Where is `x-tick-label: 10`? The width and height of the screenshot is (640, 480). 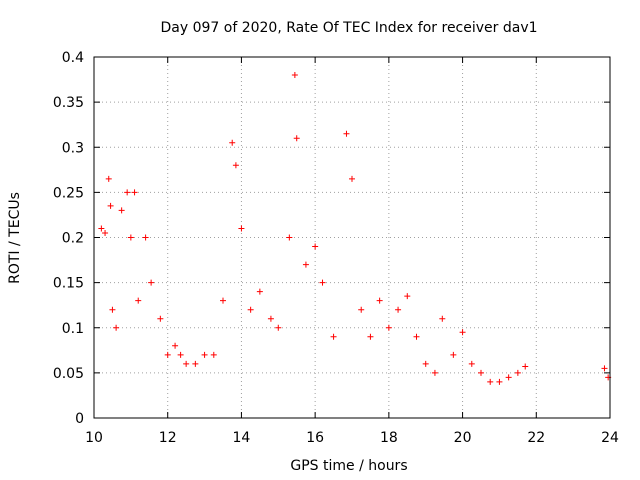 x-tick-label: 10 is located at coordinates (94, 438).